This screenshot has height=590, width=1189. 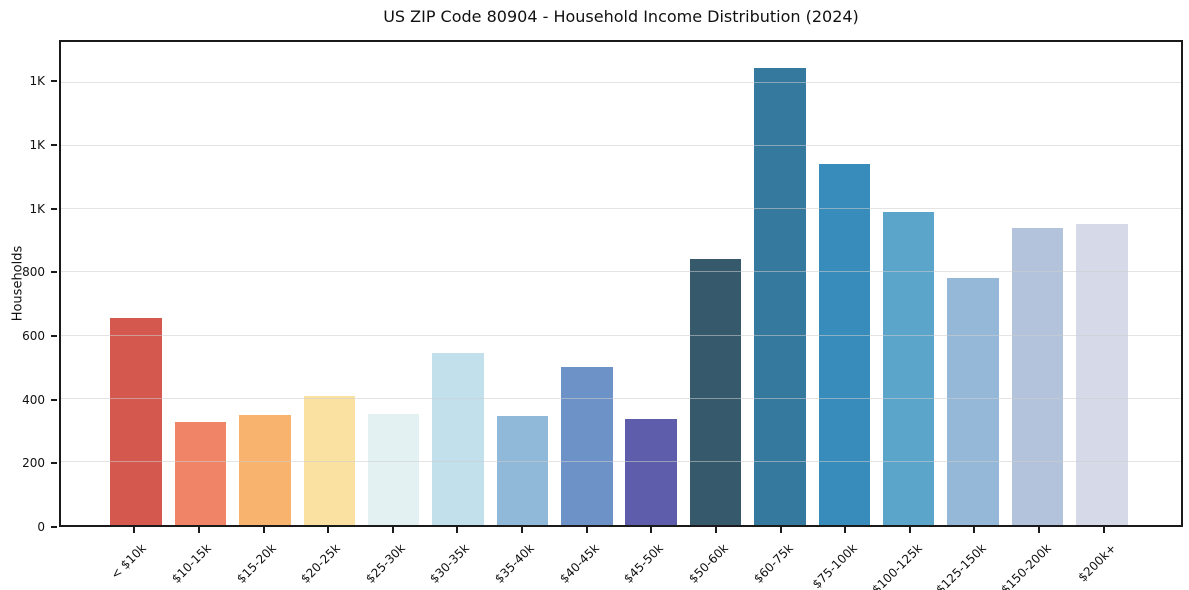 What do you see at coordinates (33, 336) in the screenshot?
I see `y-tick-label: 600` at bounding box center [33, 336].